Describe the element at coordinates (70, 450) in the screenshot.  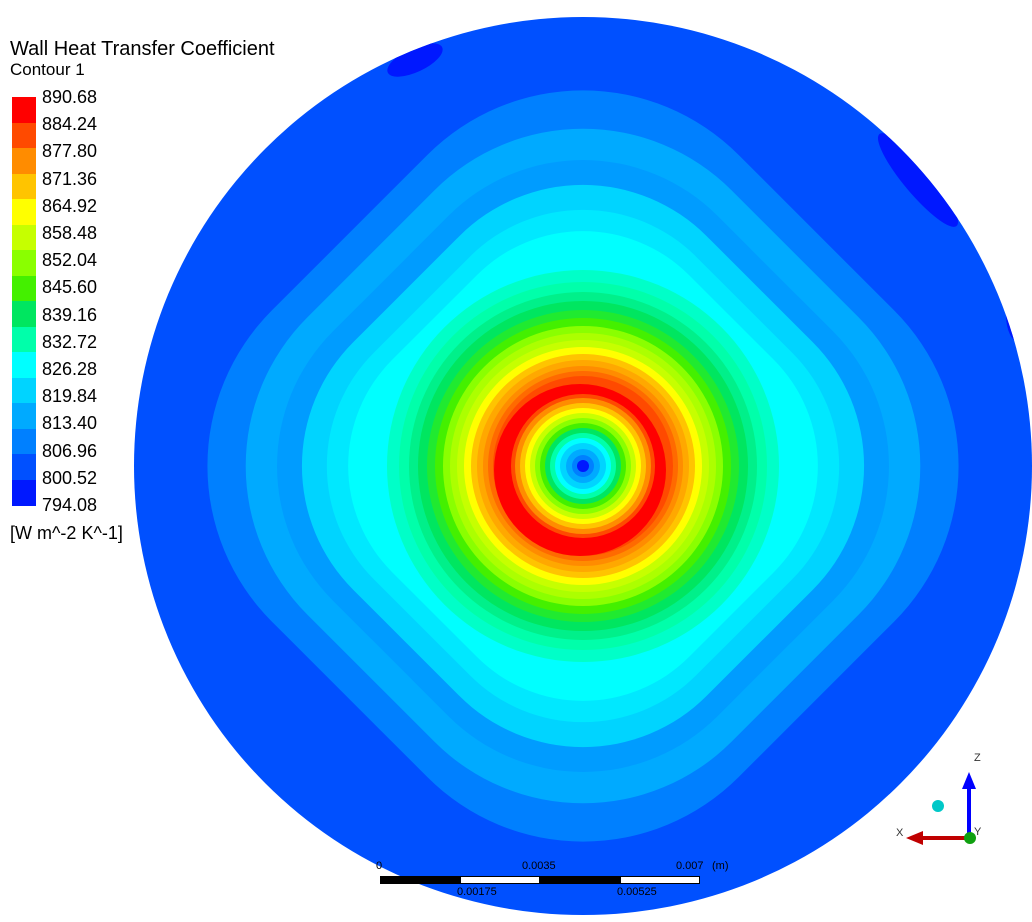
I see `legend-level-label: 806.96` at that location.